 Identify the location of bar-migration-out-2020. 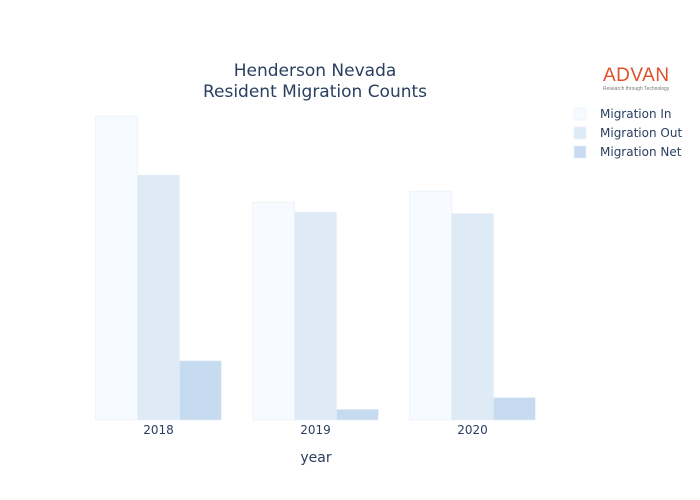
(472, 317).